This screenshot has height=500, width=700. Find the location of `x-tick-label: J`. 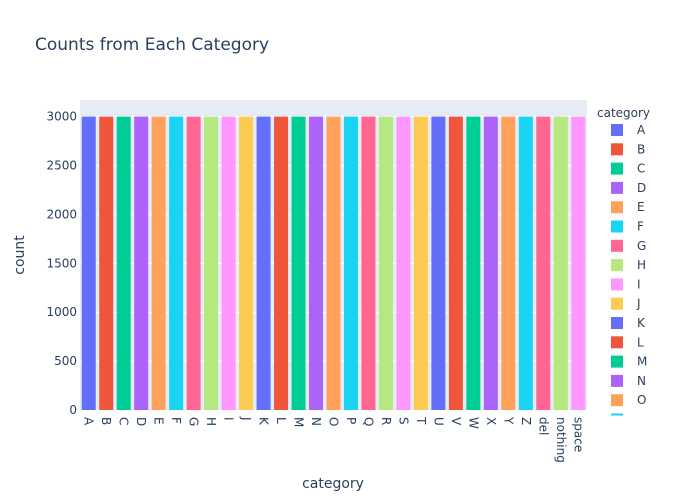

x-tick-label: J is located at coordinates (246, 418).